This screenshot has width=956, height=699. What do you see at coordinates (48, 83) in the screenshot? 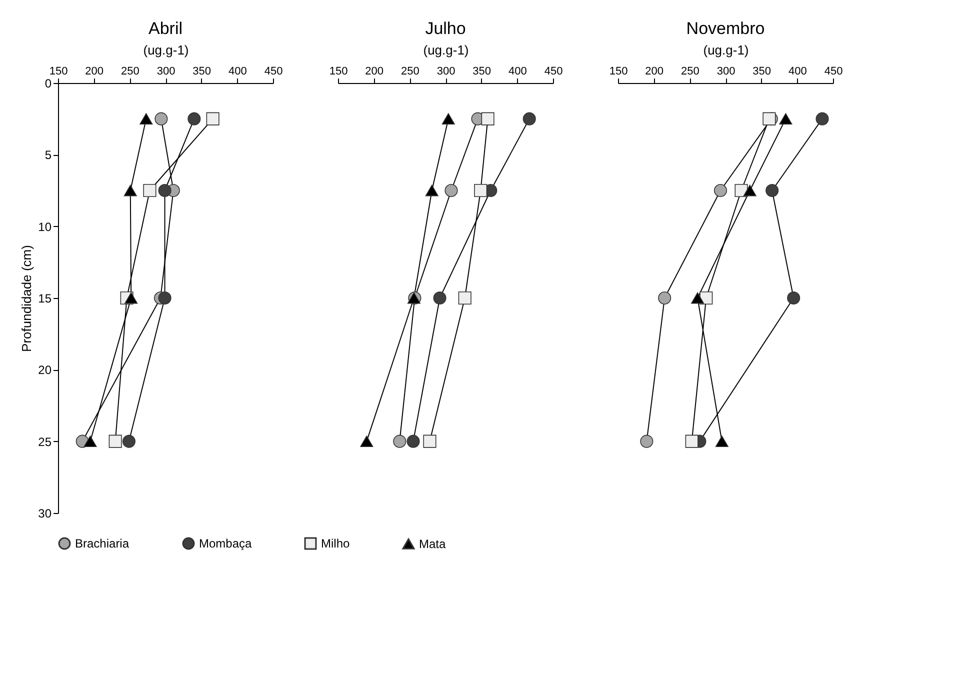
I see `y-tick-label: 0` at bounding box center [48, 83].